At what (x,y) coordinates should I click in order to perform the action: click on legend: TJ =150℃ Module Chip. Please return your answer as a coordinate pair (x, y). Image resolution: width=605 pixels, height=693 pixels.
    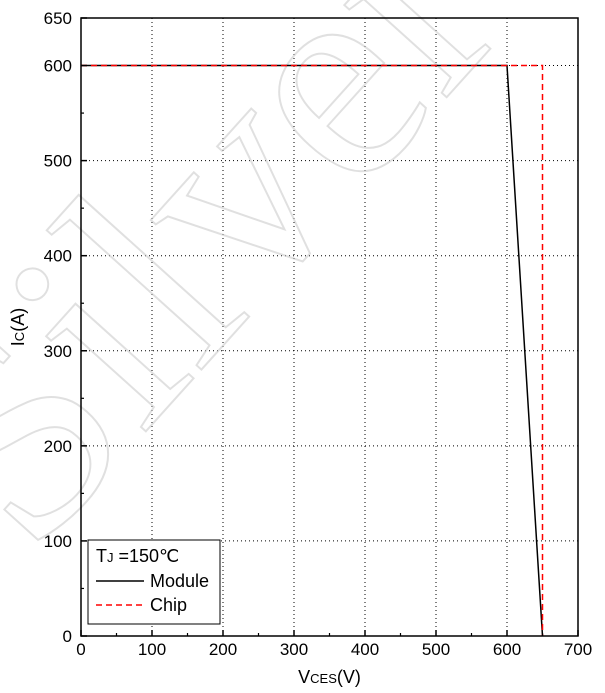
    Looking at the image, I should click on (154, 582).